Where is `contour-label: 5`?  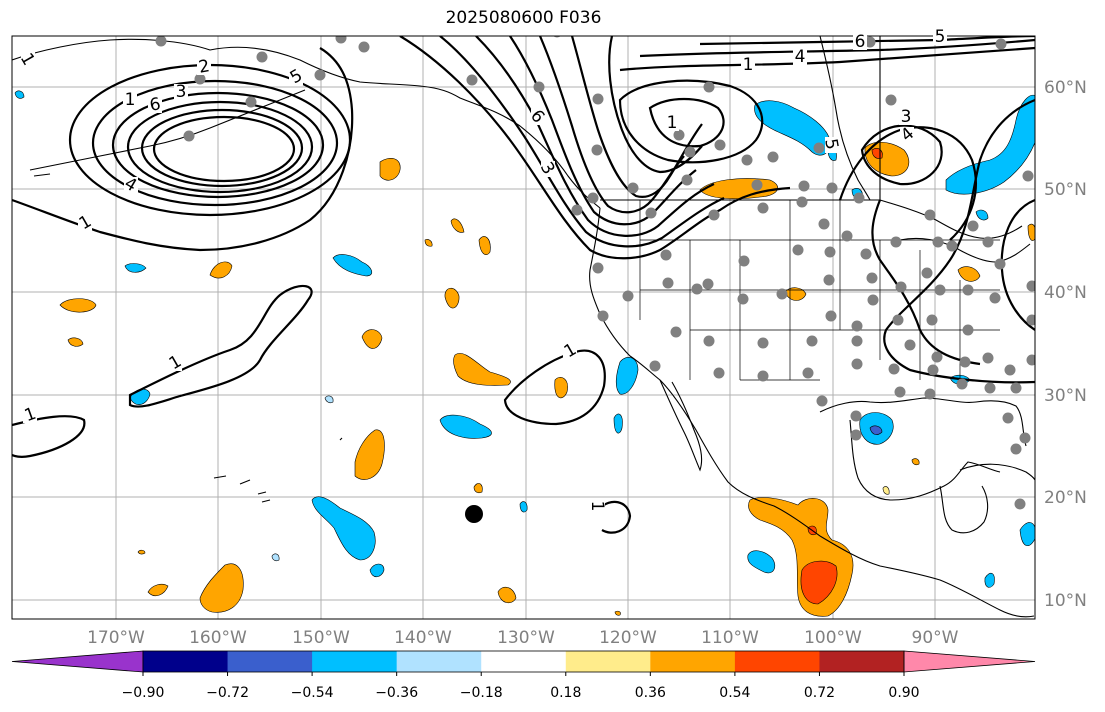 contour-label: 5 is located at coordinates (831, 144).